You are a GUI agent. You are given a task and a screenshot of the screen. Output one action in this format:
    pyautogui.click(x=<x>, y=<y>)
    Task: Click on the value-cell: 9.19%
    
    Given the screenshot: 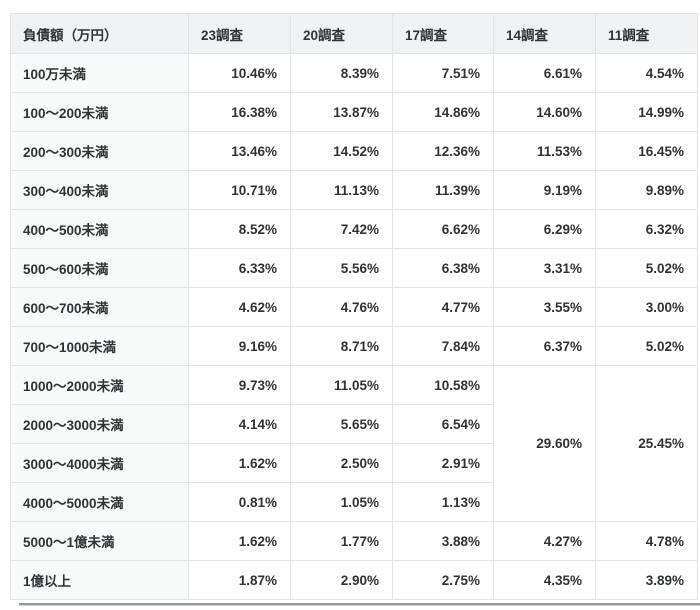 What is the action you would take?
    pyautogui.click(x=544, y=190)
    